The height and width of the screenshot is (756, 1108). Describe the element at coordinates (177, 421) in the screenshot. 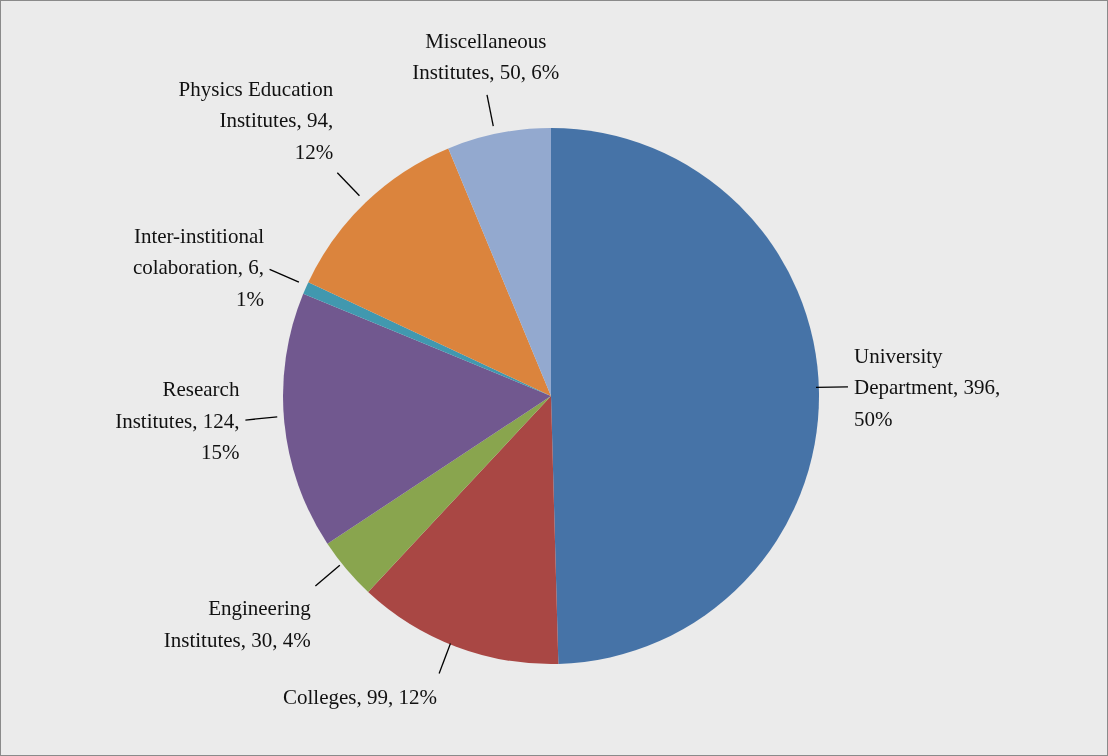

I see `slice-label: Research Institutes, 124, 15%` at that location.